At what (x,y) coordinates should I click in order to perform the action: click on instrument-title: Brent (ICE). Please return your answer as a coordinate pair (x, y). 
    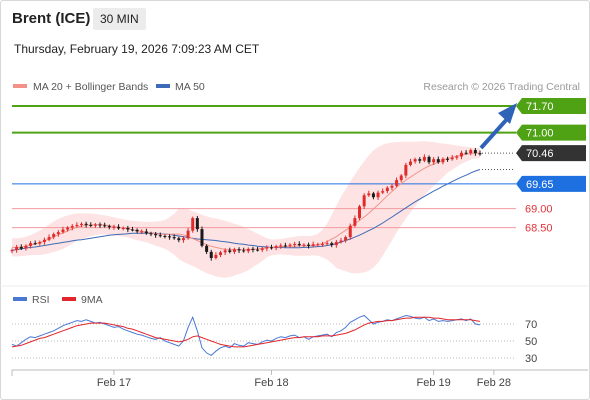
    Looking at the image, I should click on (51, 18).